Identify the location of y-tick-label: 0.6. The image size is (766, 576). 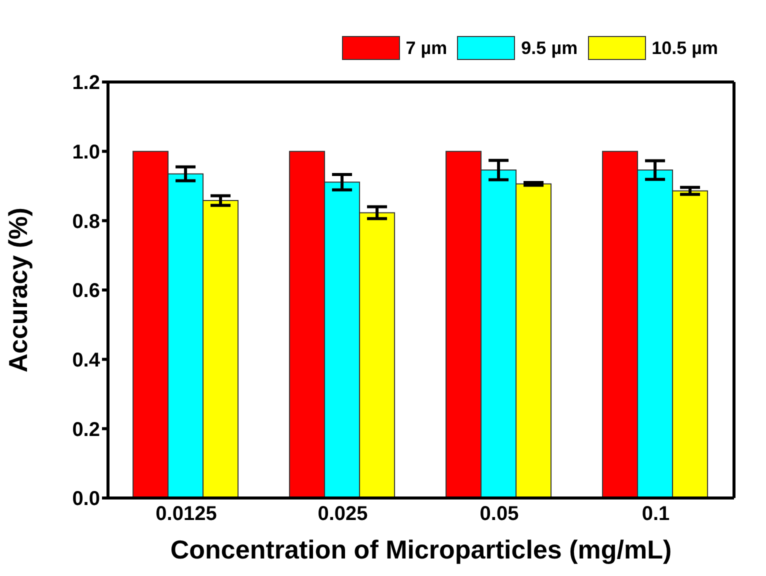
(86, 291).